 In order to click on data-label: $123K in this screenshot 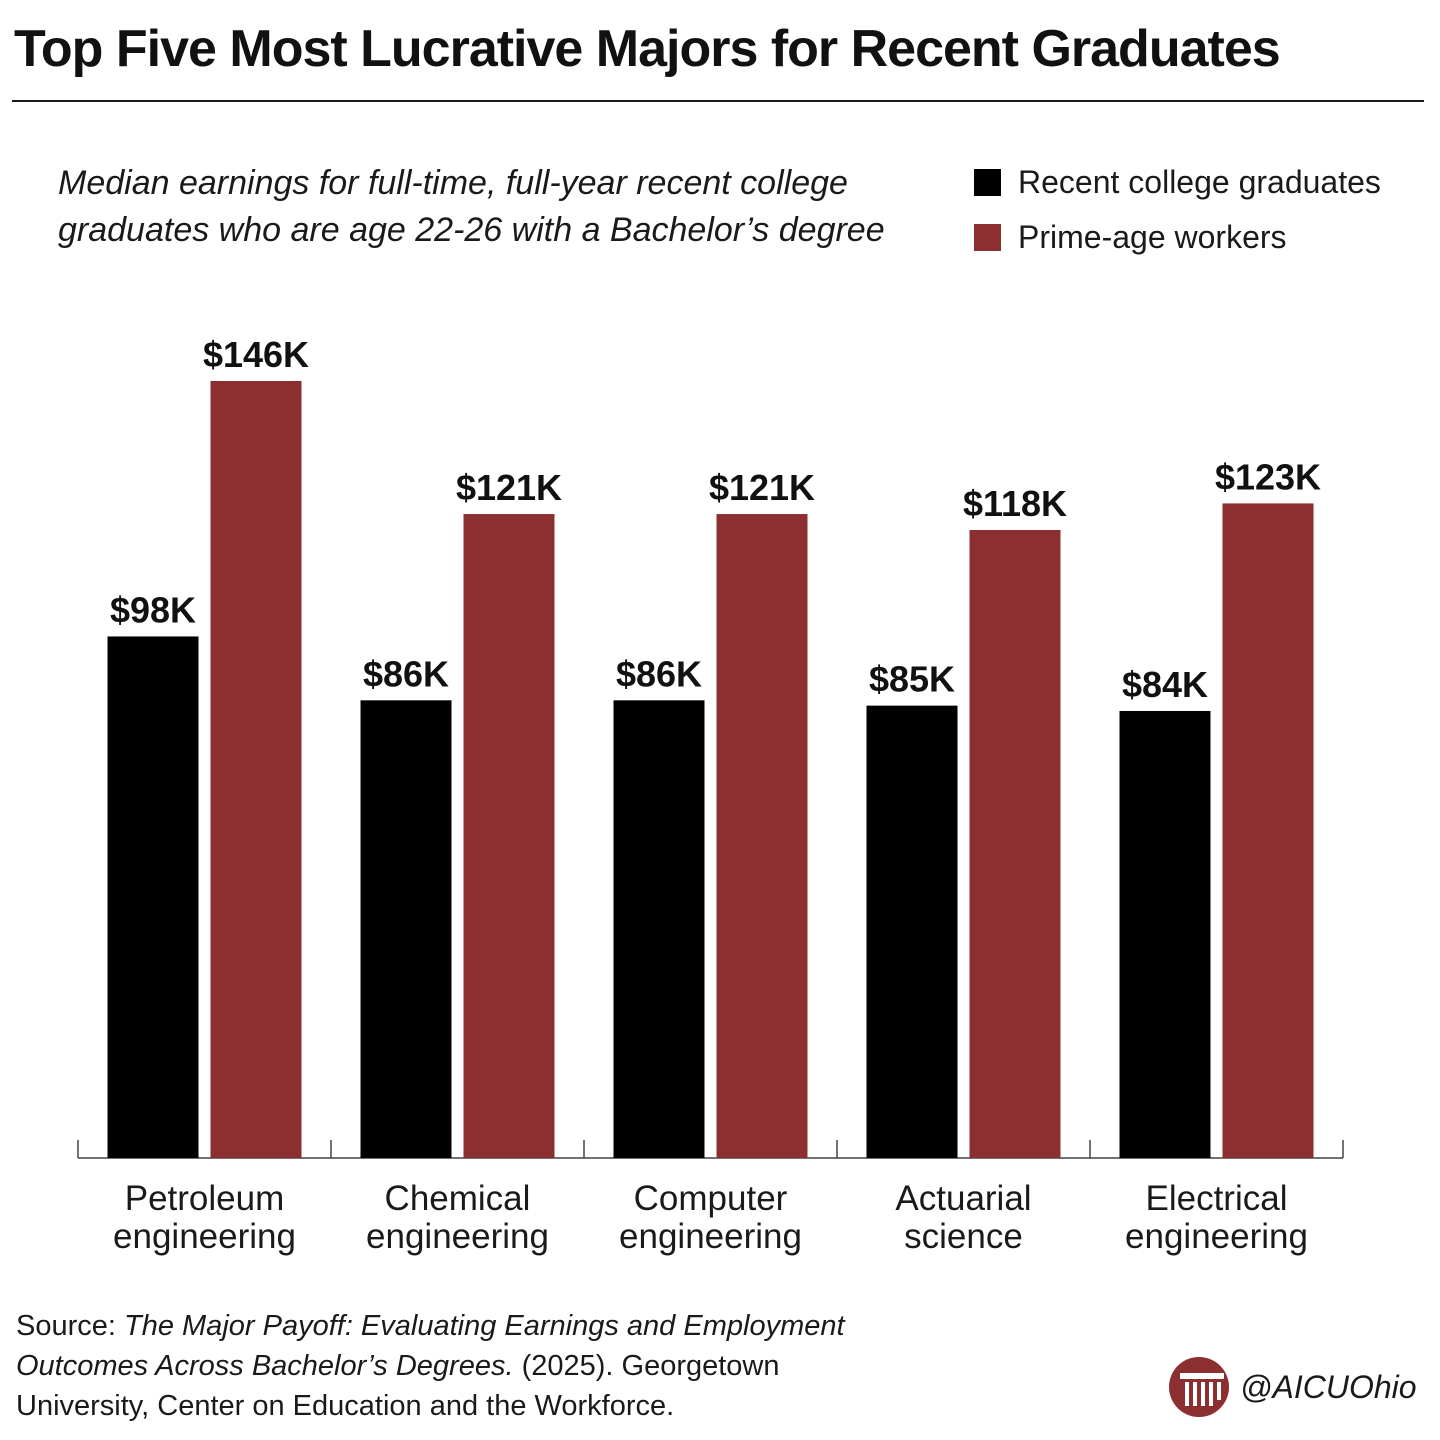, I will do `click(1268, 476)`.